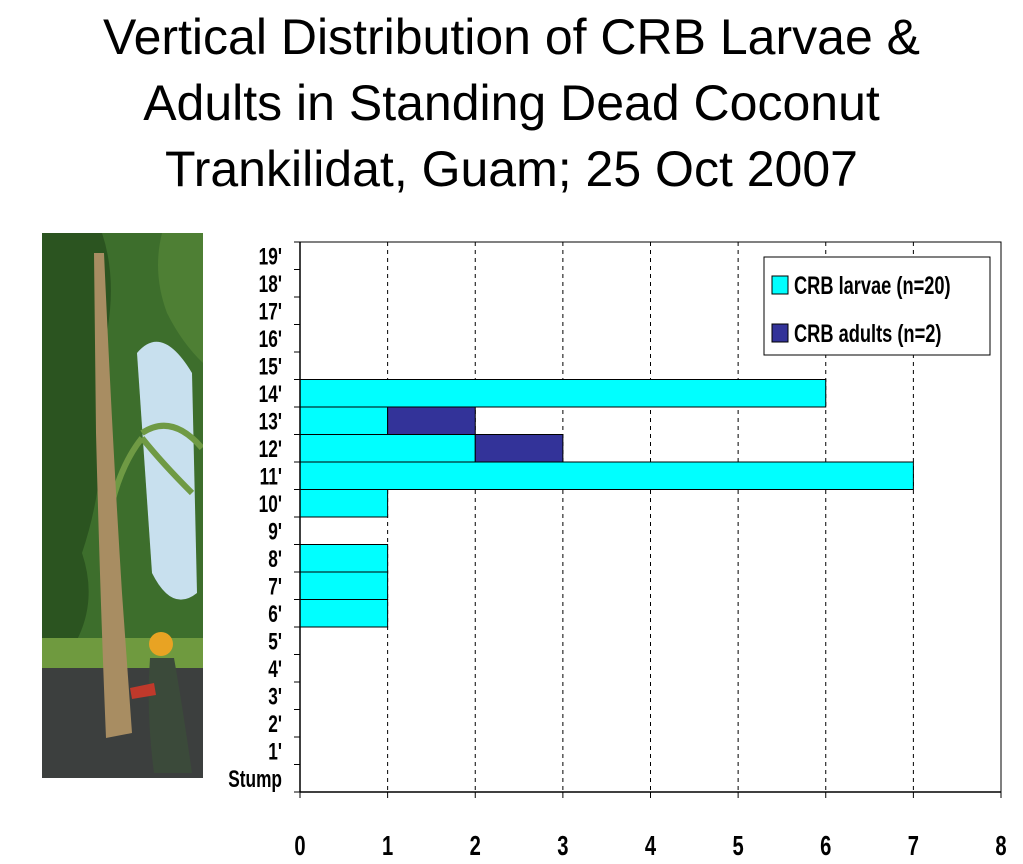  Describe the element at coordinates (270, 340) in the screenshot. I see `y-tick-label: 16'` at that location.